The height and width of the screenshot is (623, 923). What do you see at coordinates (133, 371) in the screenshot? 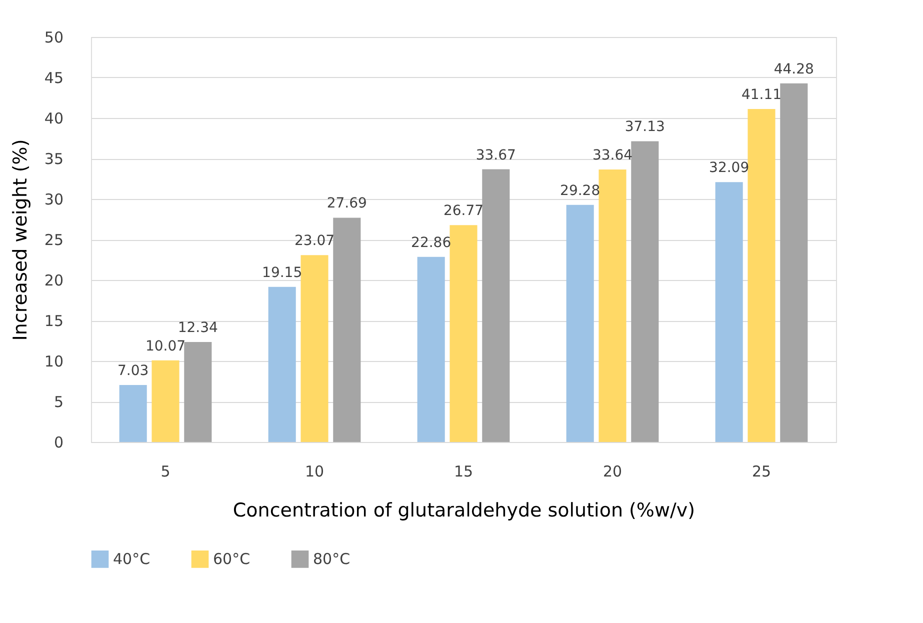
I see `data-label: 7.03` at bounding box center [133, 371].